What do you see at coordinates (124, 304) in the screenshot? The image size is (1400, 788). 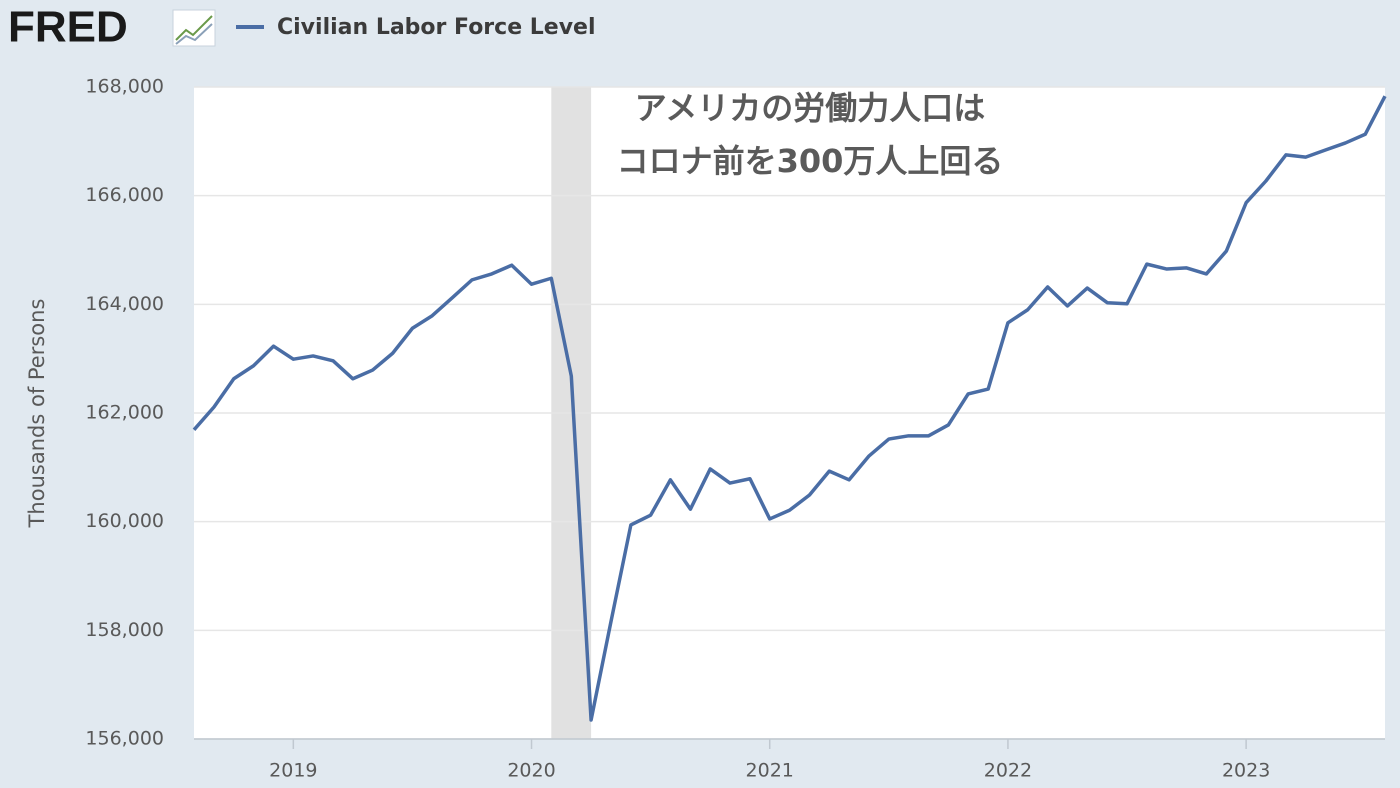 I see `y-tick-label: 164,000` at bounding box center [124, 304].